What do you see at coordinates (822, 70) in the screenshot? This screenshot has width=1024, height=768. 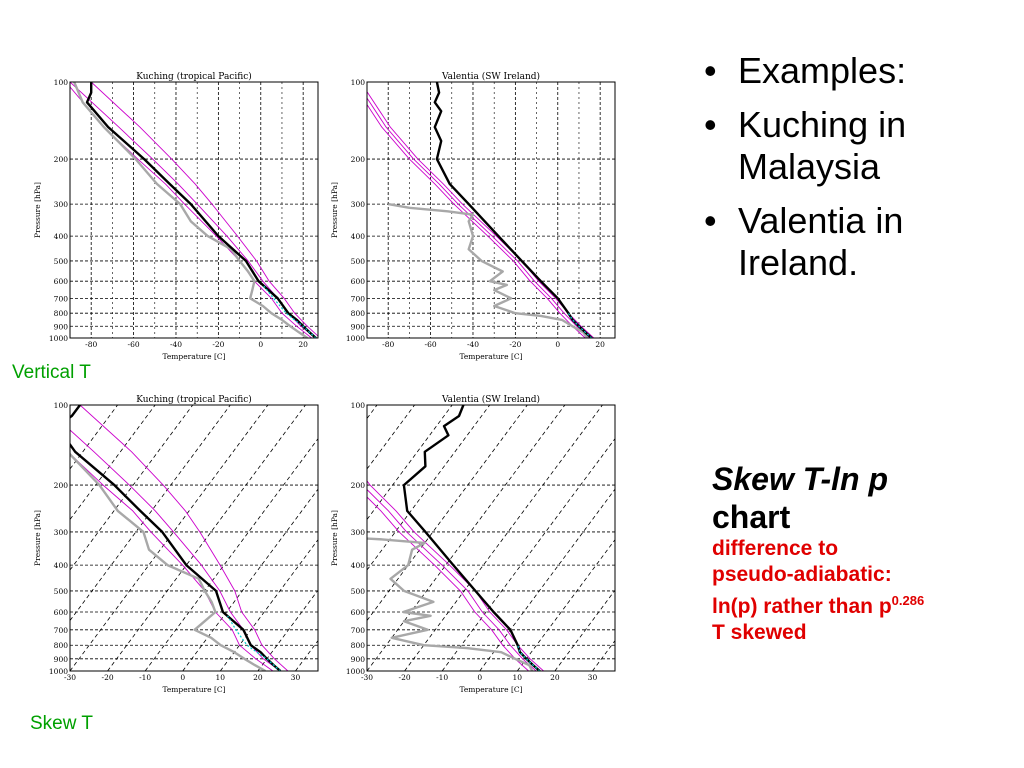 I see `bullet-text: Examples:` at bounding box center [822, 70].